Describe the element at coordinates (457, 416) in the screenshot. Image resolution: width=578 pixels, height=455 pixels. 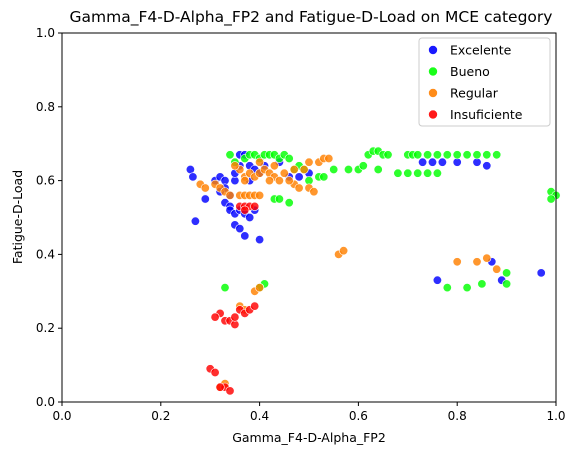
I see `x-tick-label: 0.8` at that location.